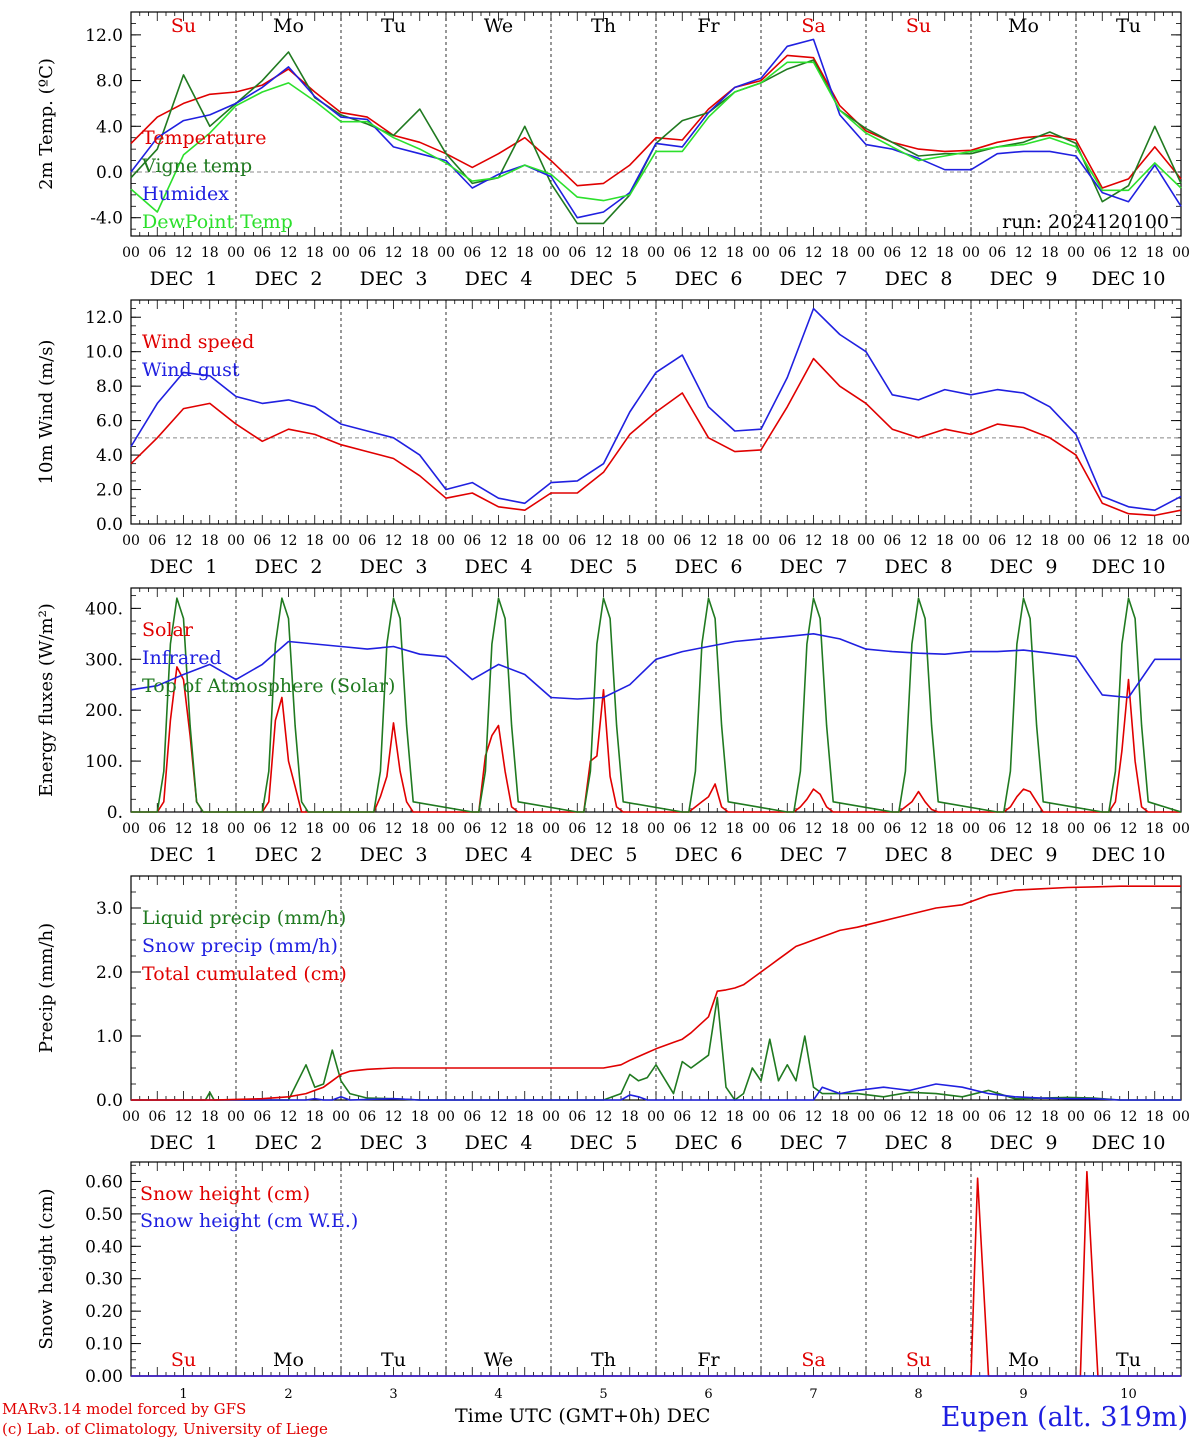 Image resolution: width=1194 pixels, height=1440 pixels. What do you see at coordinates (709, 279) in the screenshot?
I see `date-label: DEC 6` at bounding box center [709, 279].